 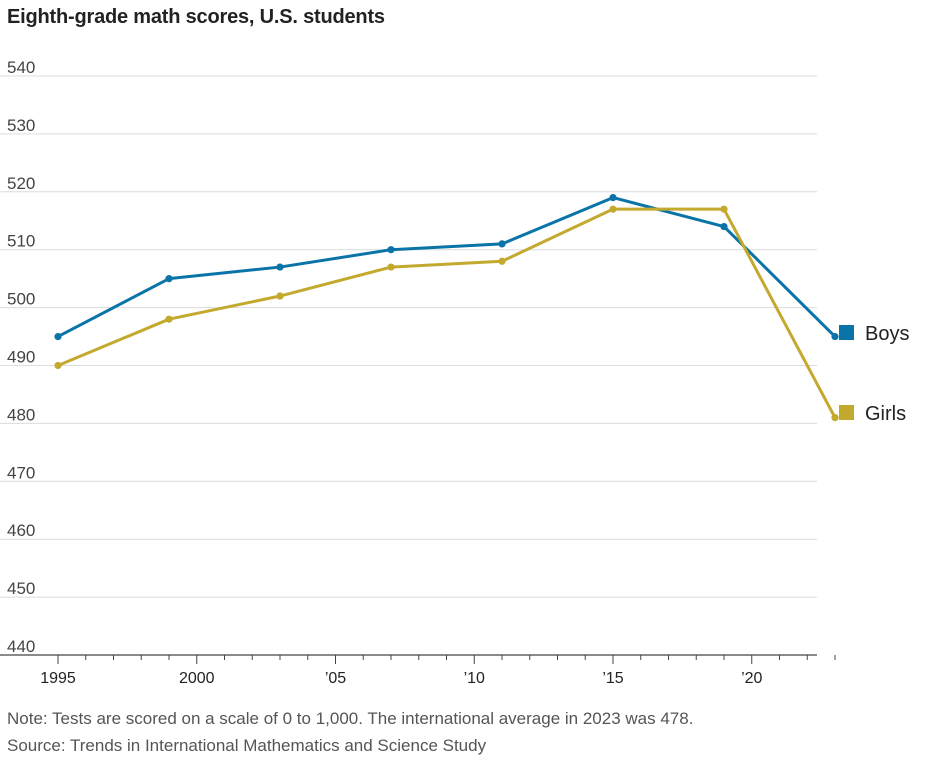 I want to click on data-point-boys-1999, so click(x=169, y=279).